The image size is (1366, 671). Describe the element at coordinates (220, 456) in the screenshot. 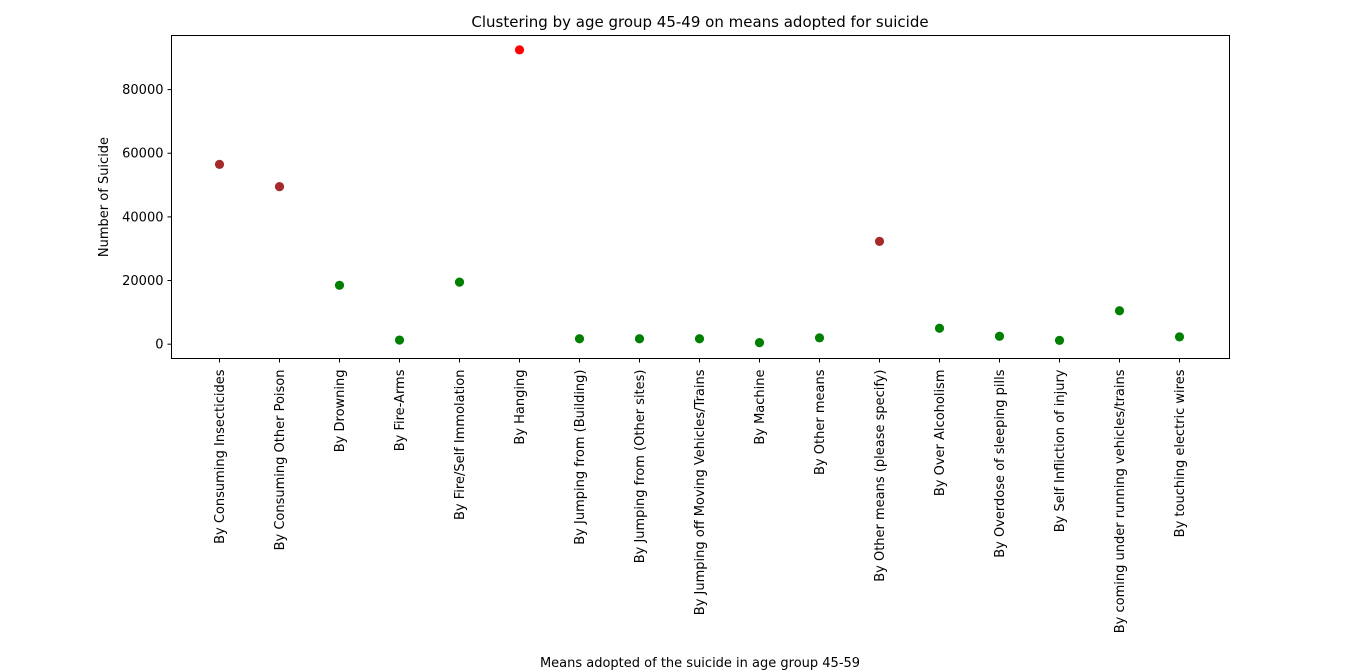

I see `x-tick-label: By Consuming Insecticides` at that location.